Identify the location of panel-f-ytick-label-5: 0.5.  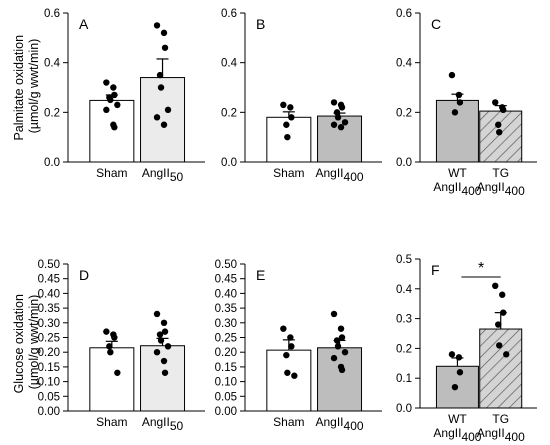
(404, 260).